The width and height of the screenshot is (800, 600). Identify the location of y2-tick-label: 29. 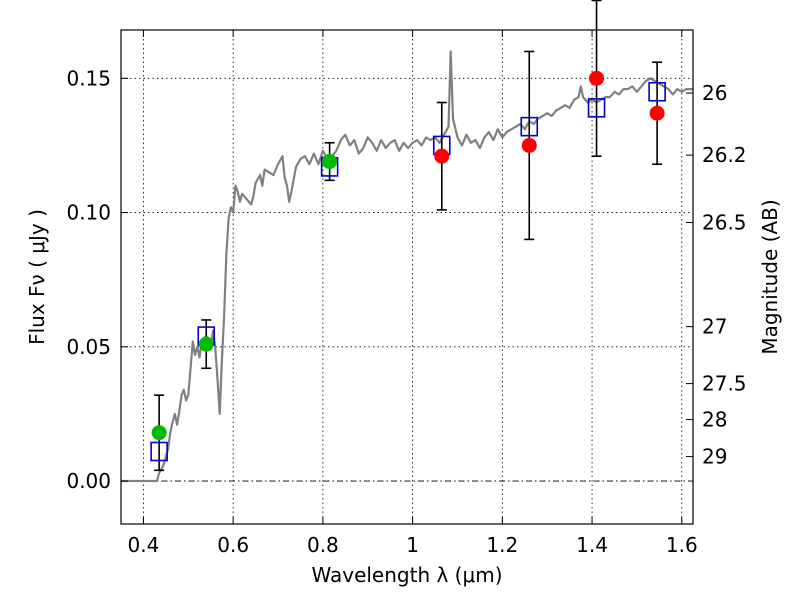
(714, 457).